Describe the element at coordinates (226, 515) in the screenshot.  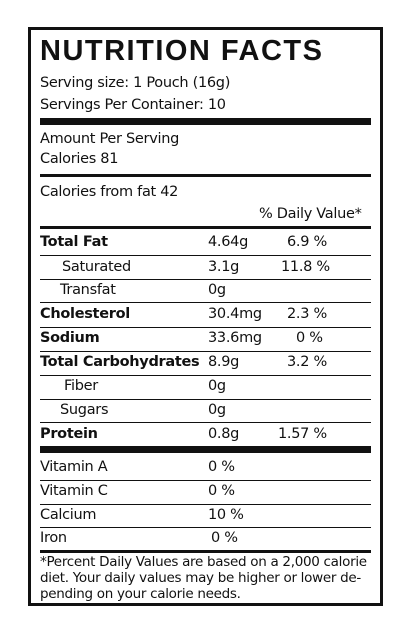
I see `vitamin-dv: 10 %` at that location.